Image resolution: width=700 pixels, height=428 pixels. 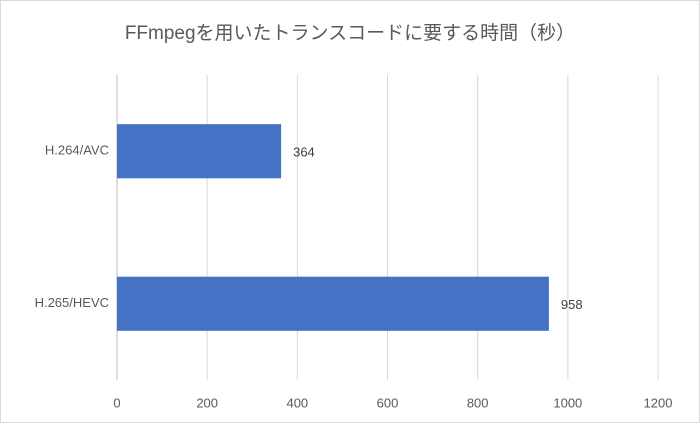 What do you see at coordinates (350, 33) in the screenshot?
I see `chart-title: FFmpegを用いたトランスコードに要する時間（秒）` at bounding box center [350, 33].